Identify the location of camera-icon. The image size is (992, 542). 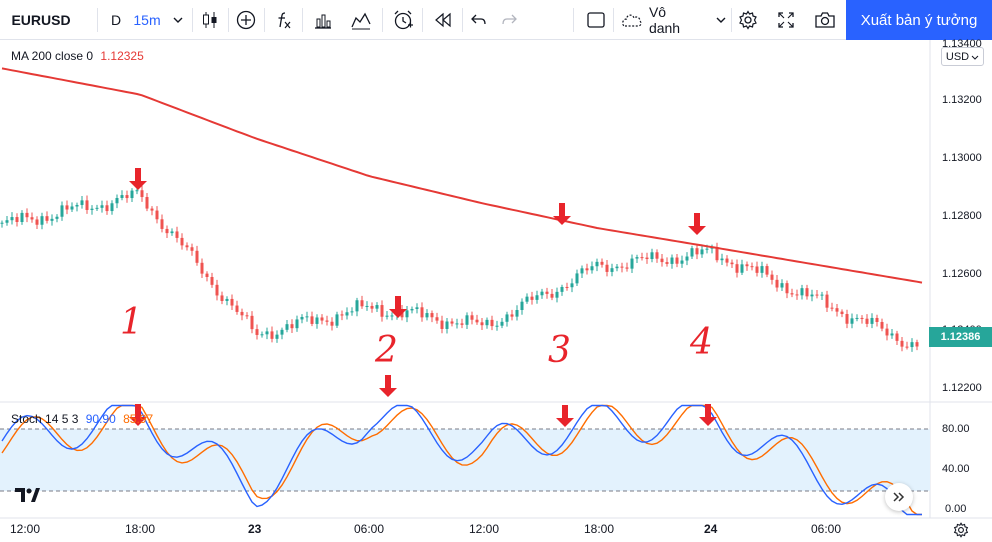
(825, 19).